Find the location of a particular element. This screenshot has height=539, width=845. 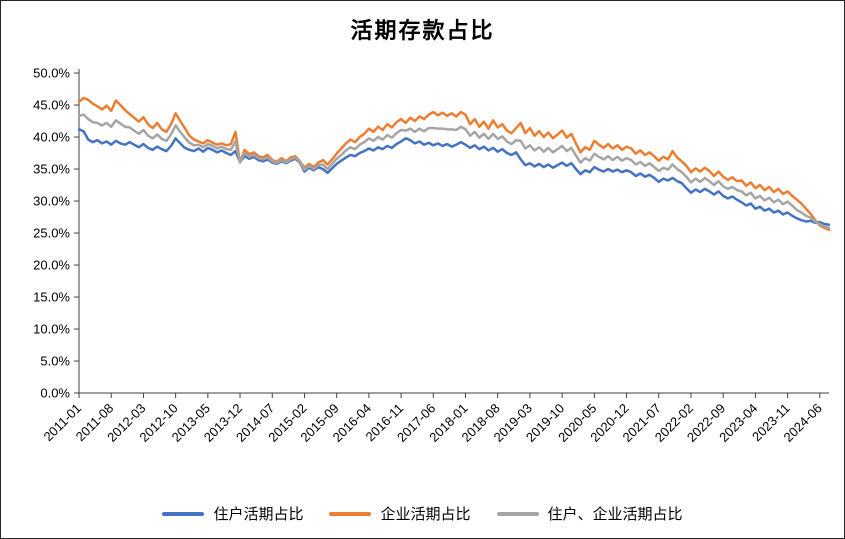

y-tick-label: 0.0% is located at coordinates (55, 393).